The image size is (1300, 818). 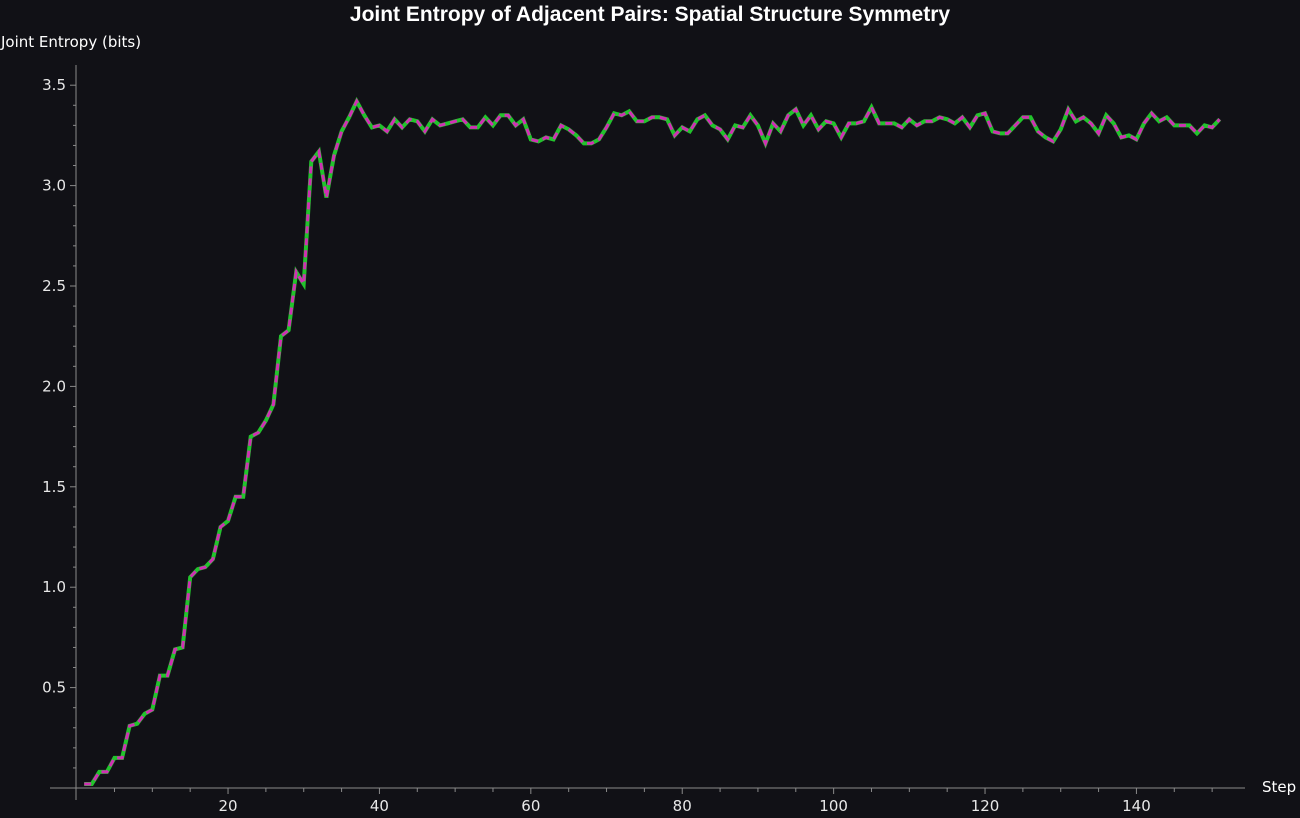 I want to click on y-tick-label: 3.5, so click(x=54, y=85).